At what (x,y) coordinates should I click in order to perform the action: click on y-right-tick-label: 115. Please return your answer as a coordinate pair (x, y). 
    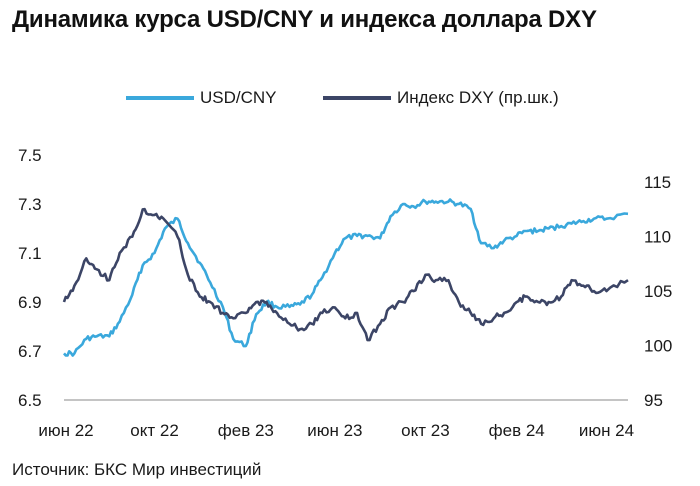
    Looking at the image, I should click on (657, 182).